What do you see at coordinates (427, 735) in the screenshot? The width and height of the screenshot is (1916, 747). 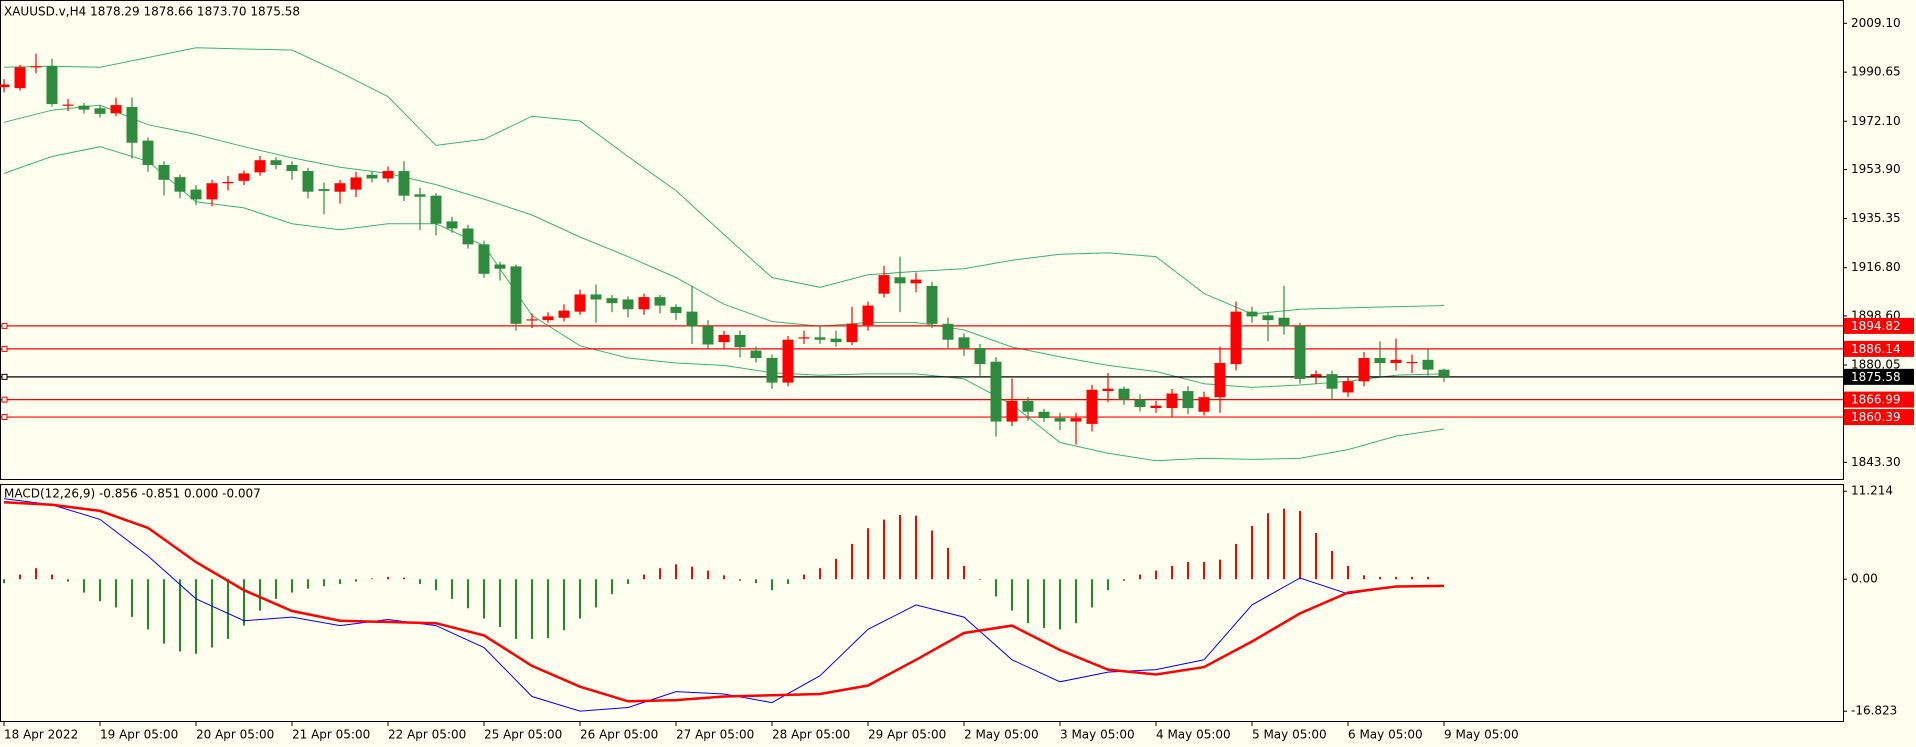 I see `x-tick-label: 22 Apr 05:00` at bounding box center [427, 735].